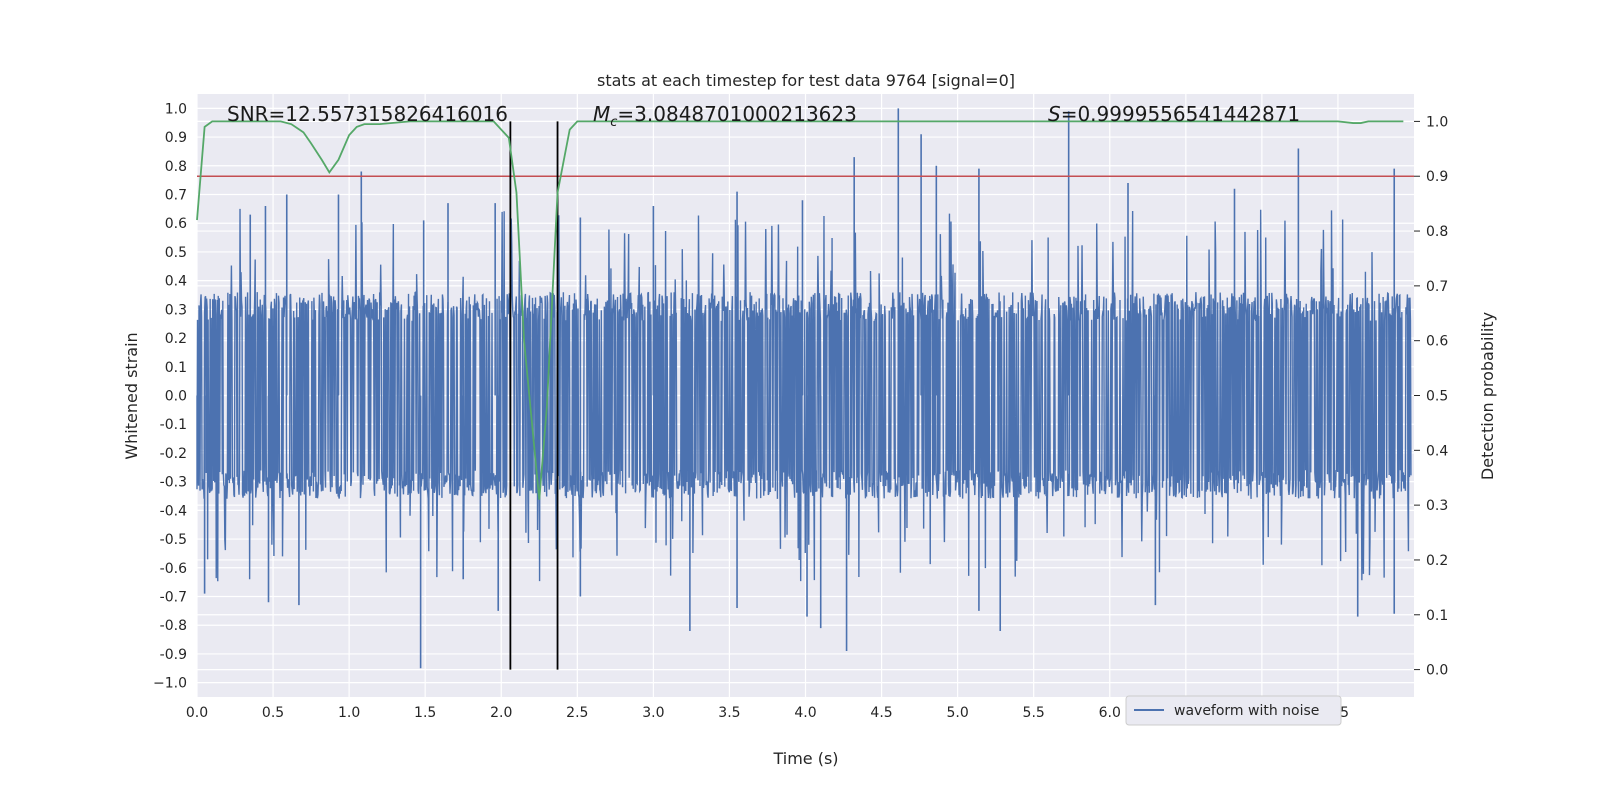 The width and height of the screenshot is (1600, 800). What do you see at coordinates (173, 425) in the screenshot?
I see `y-left-tick-label: -0.1` at bounding box center [173, 425].